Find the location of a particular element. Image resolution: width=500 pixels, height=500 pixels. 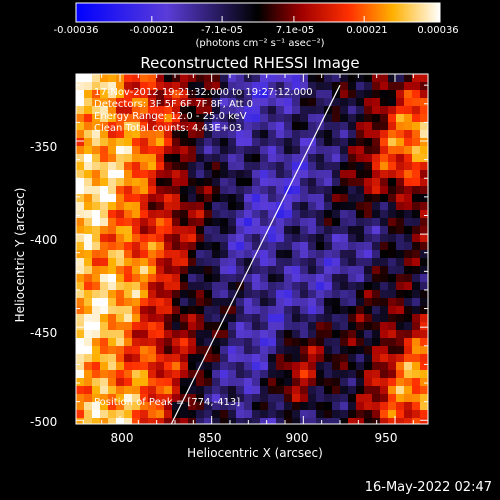

annotation-time: 17-Nov-2012 19:21:32.000 to 19:27:12.000 is located at coordinates (203, 92).